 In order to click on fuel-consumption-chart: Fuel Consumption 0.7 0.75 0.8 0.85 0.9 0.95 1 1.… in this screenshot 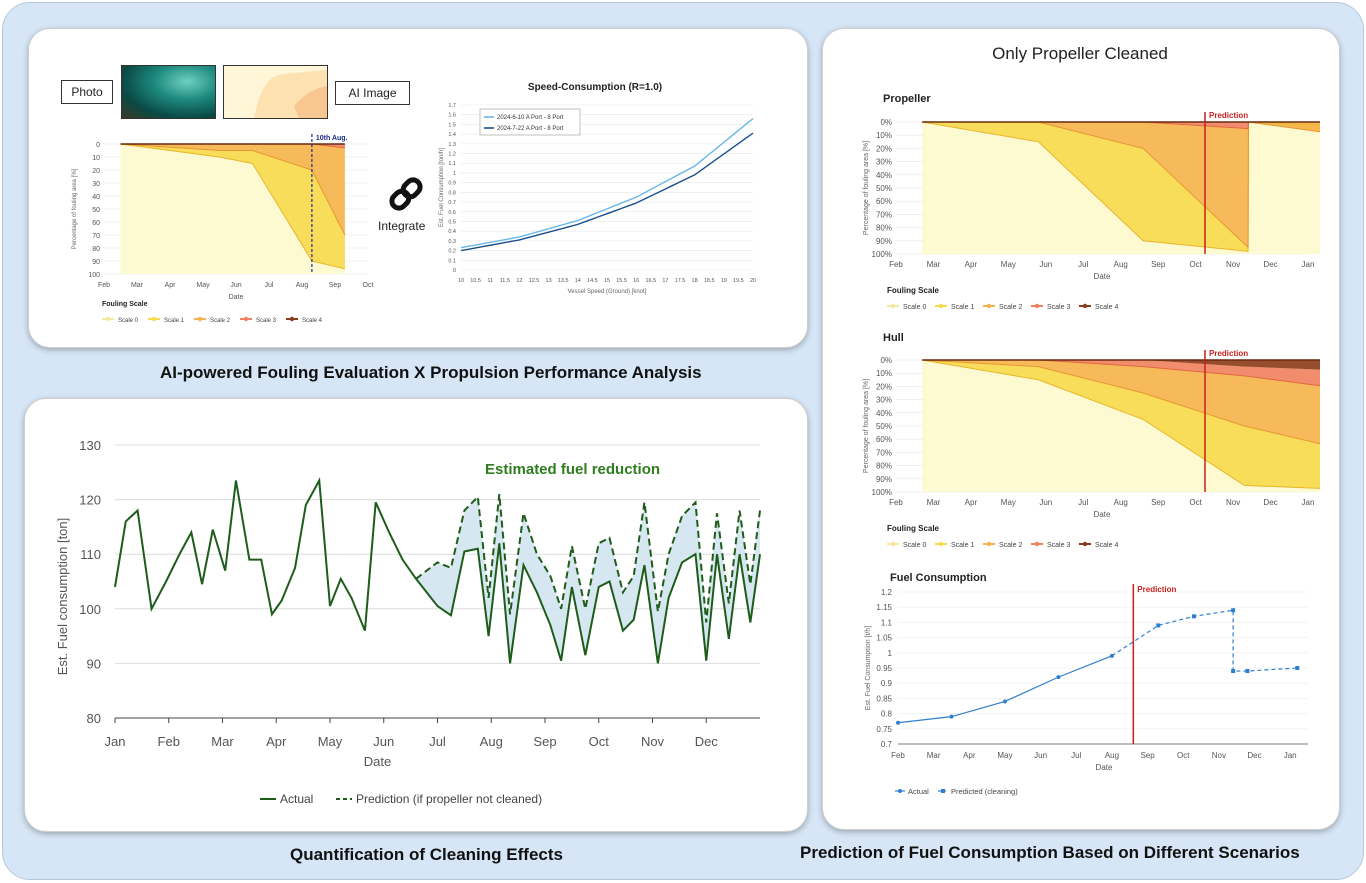, I will do `click(1086, 684)`.